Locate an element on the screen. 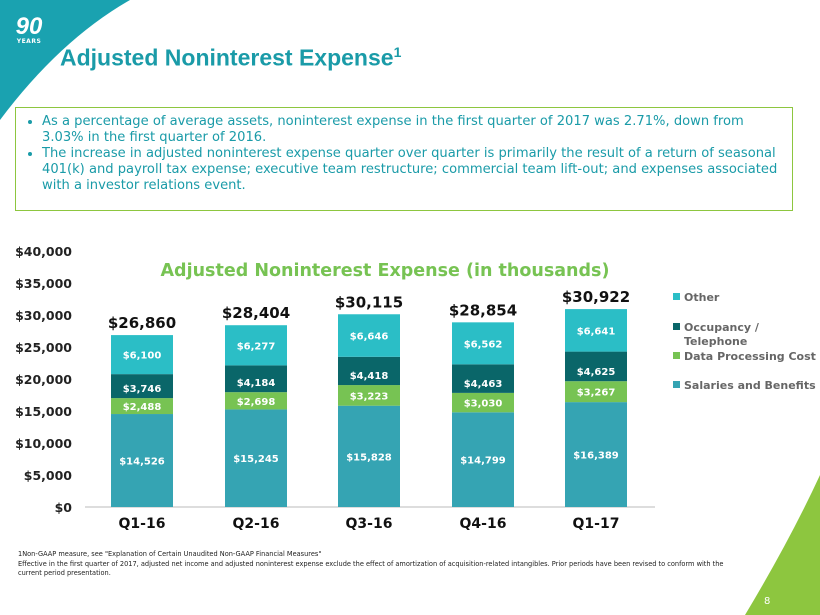 The width and height of the screenshot is (820, 615). teal-corner-shape is located at coordinates (65, 60).